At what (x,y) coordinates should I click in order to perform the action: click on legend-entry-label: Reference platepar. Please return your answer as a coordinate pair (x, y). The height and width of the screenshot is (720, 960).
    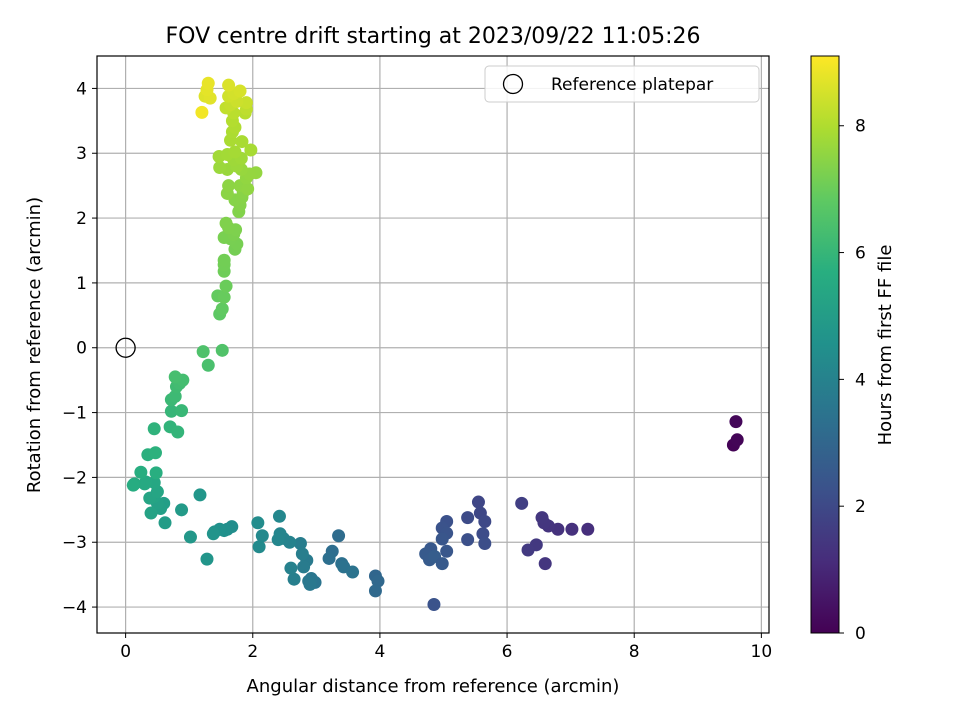
    Looking at the image, I should click on (632, 85).